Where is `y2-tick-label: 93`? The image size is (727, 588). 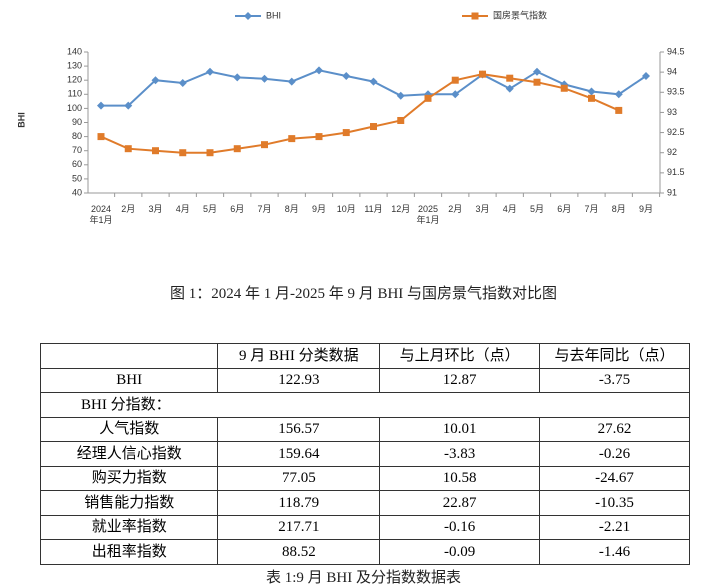 y2-tick-label: 93 is located at coordinates (672, 112).